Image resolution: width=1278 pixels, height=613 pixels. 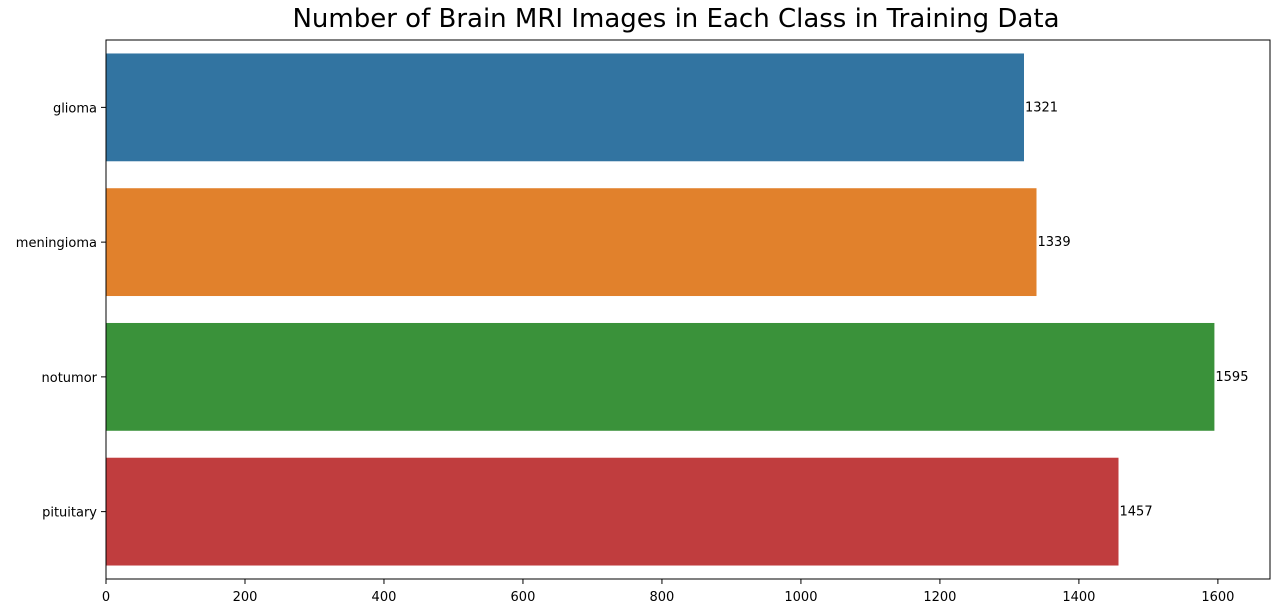 What do you see at coordinates (1231, 377) in the screenshot?
I see `data-label-notumor: 1595` at bounding box center [1231, 377].